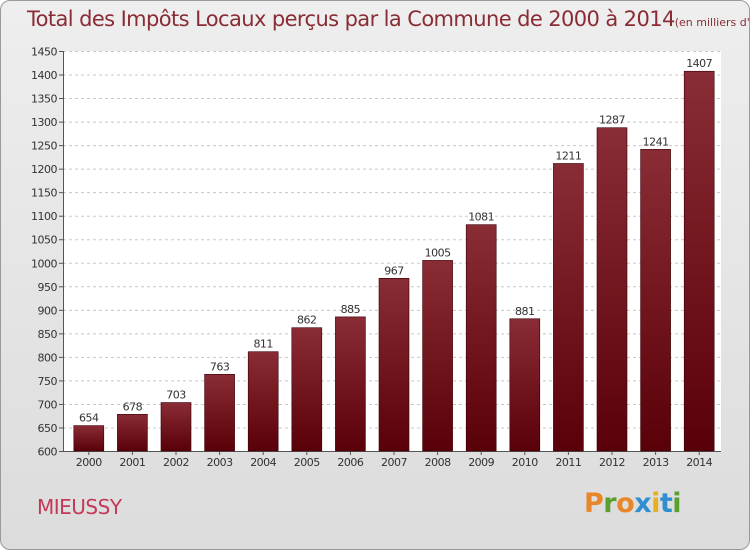 The width and height of the screenshot is (750, 550). I want to click on bar-2006, so click(350, 384).